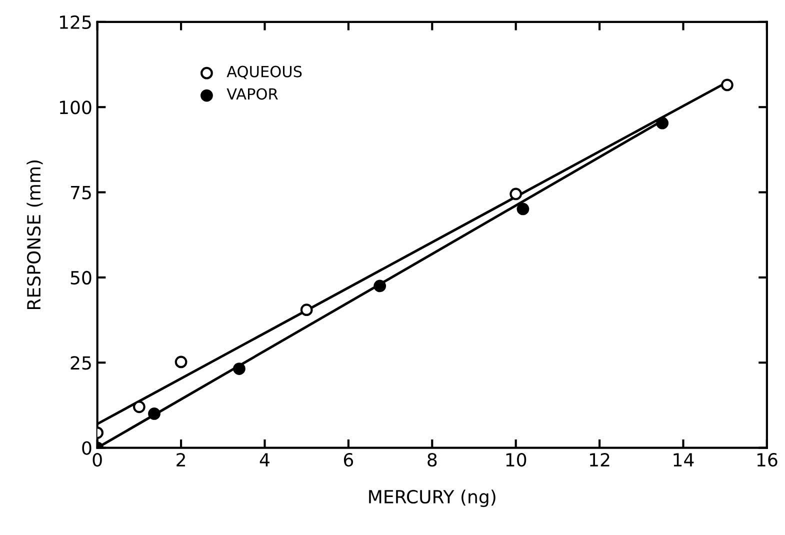 This screenshot has width=785, height=535. Describe the element at coordinates (252, 94) in the screenshot. I see `legend-label: VAPOR` at that location.